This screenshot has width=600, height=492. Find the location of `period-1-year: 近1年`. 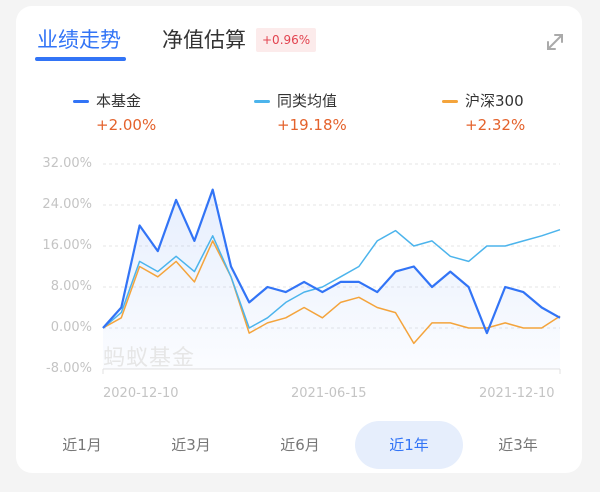

period-1-year: 近1年 is located at coordinates (409, 445).